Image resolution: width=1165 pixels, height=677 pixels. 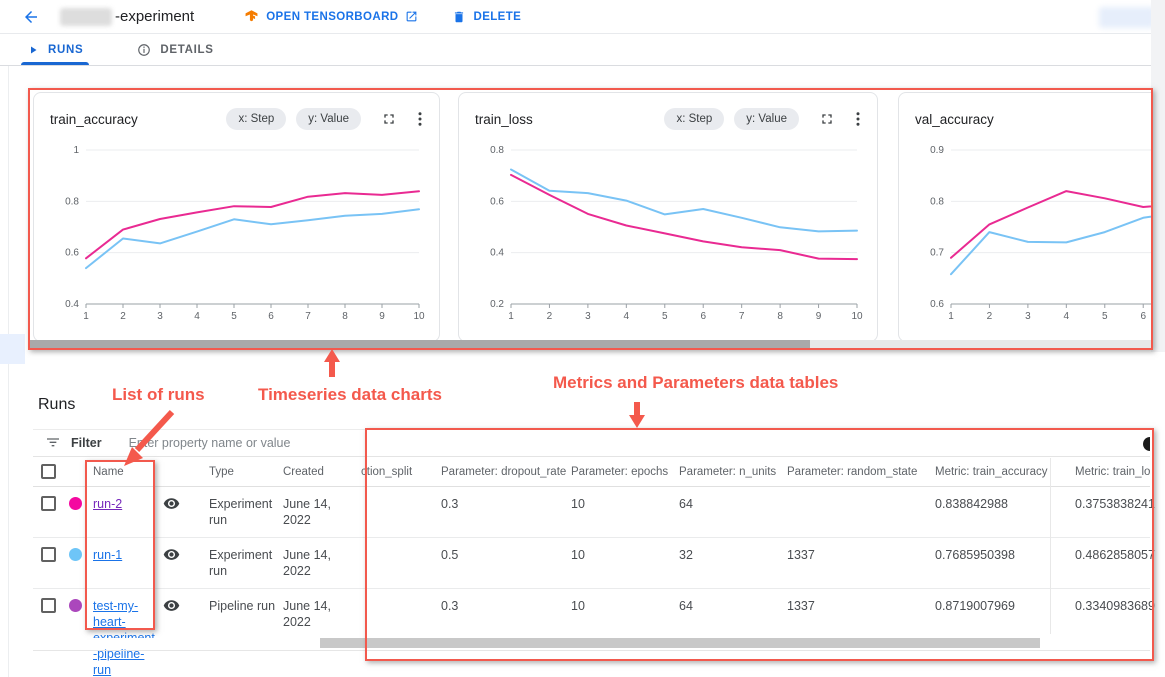 I want to click on open-tensorboard-button: OPEN TENSORBOARD, so click(x=331, y=16).